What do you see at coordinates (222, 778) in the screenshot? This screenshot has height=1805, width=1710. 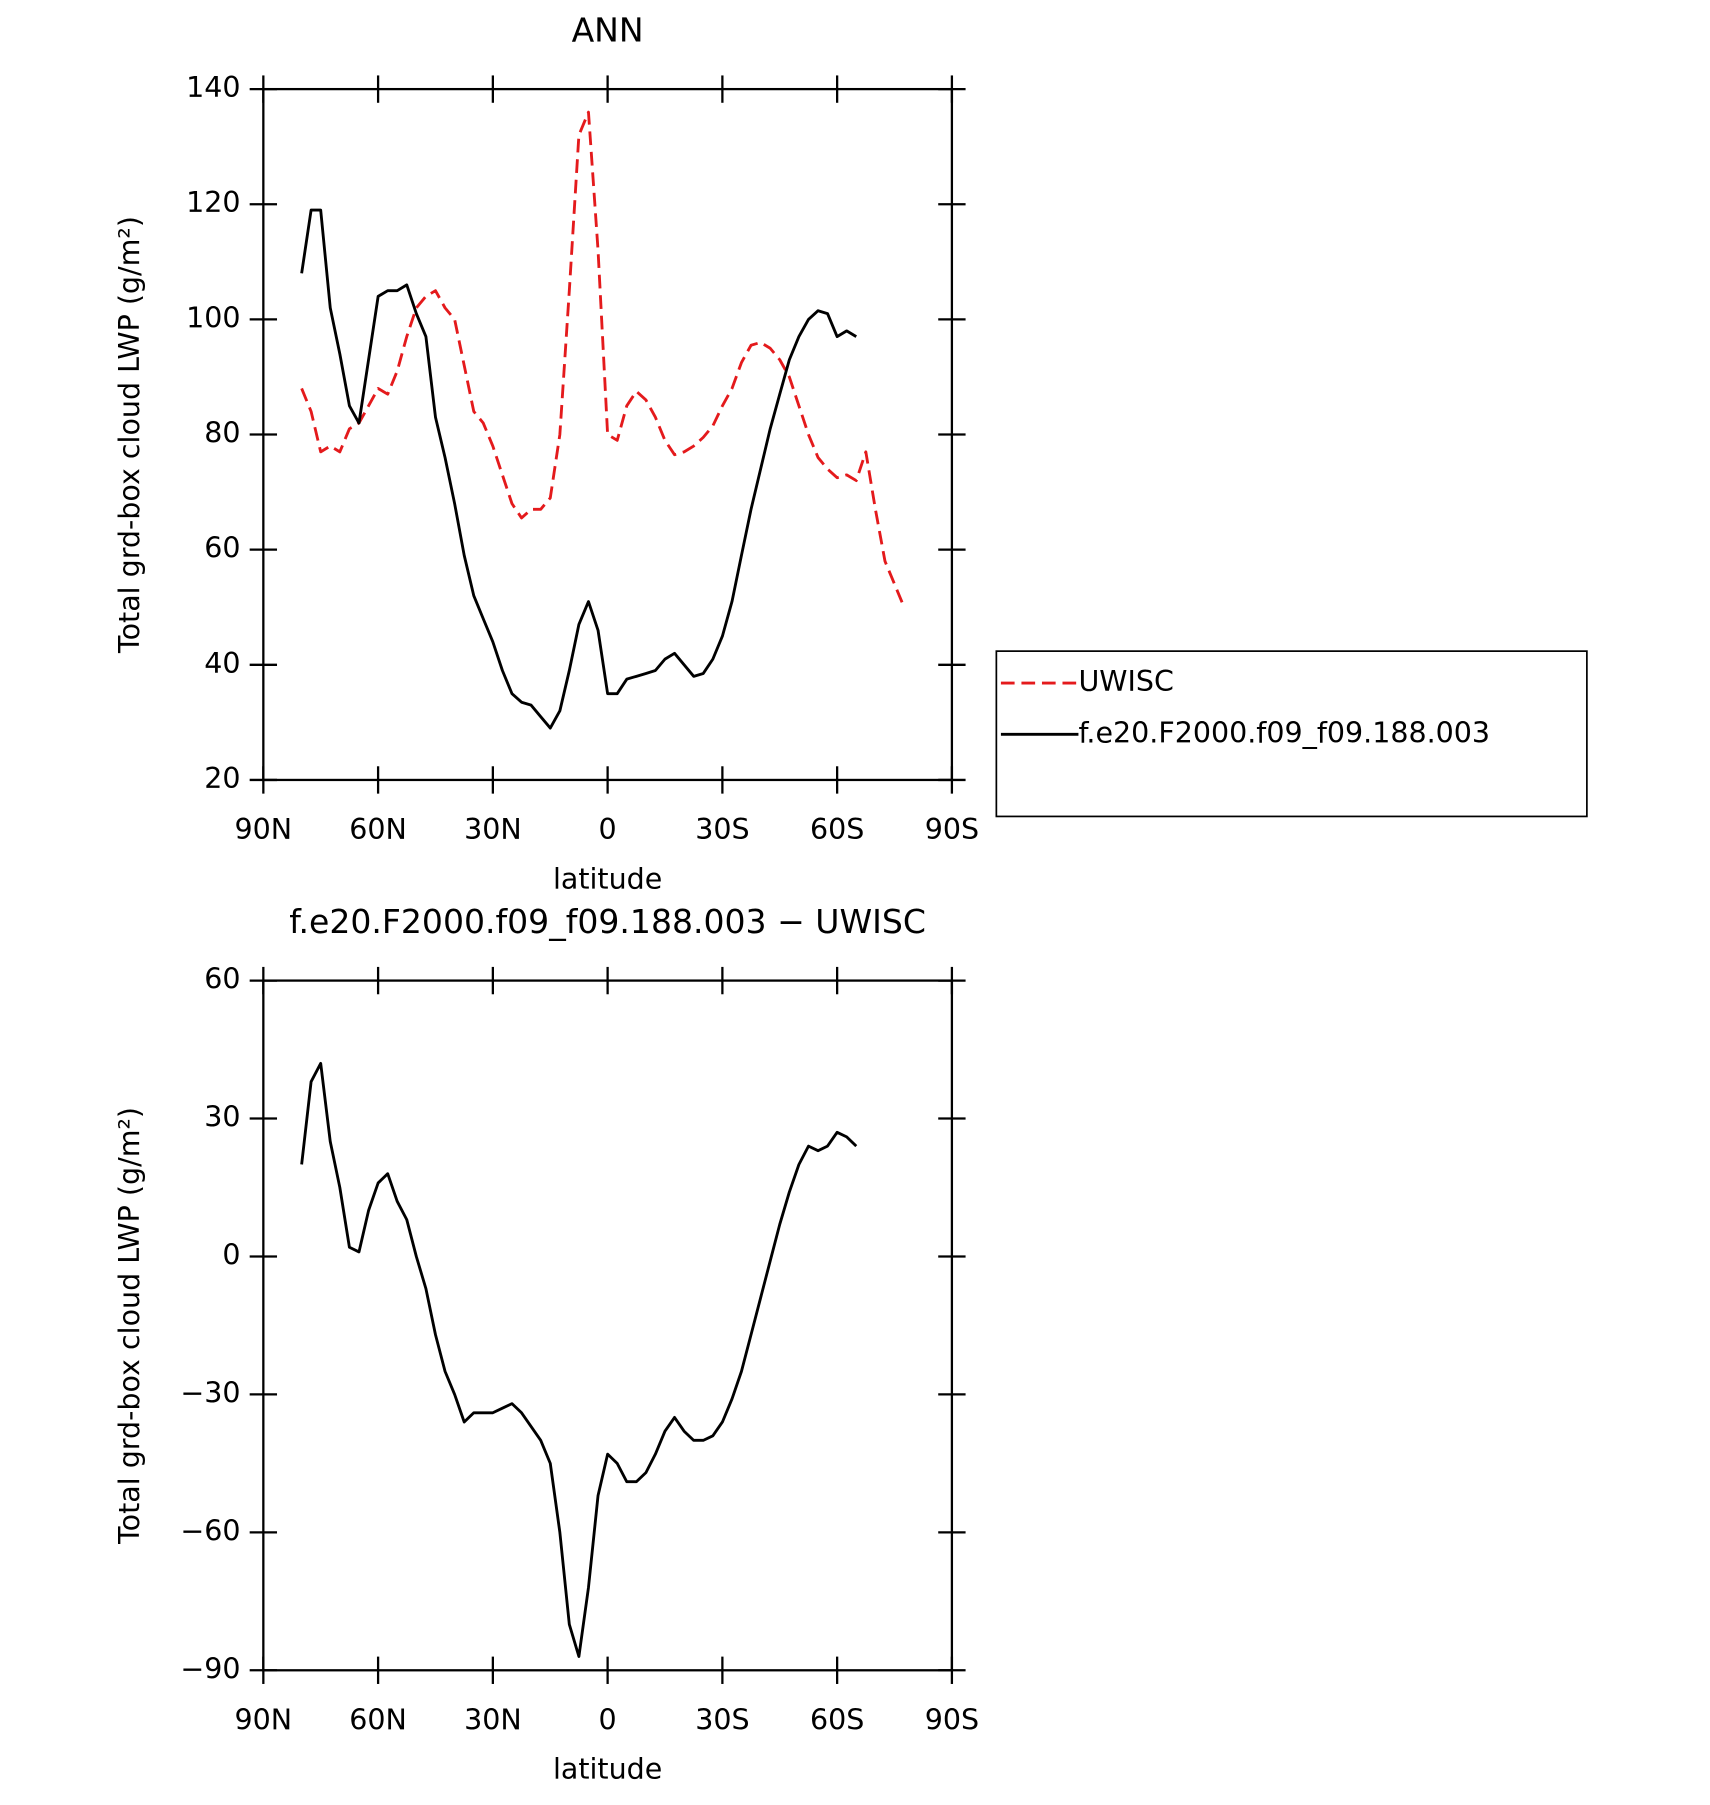 I see `y-tick-label: 20` at bounding box center [222, 778].